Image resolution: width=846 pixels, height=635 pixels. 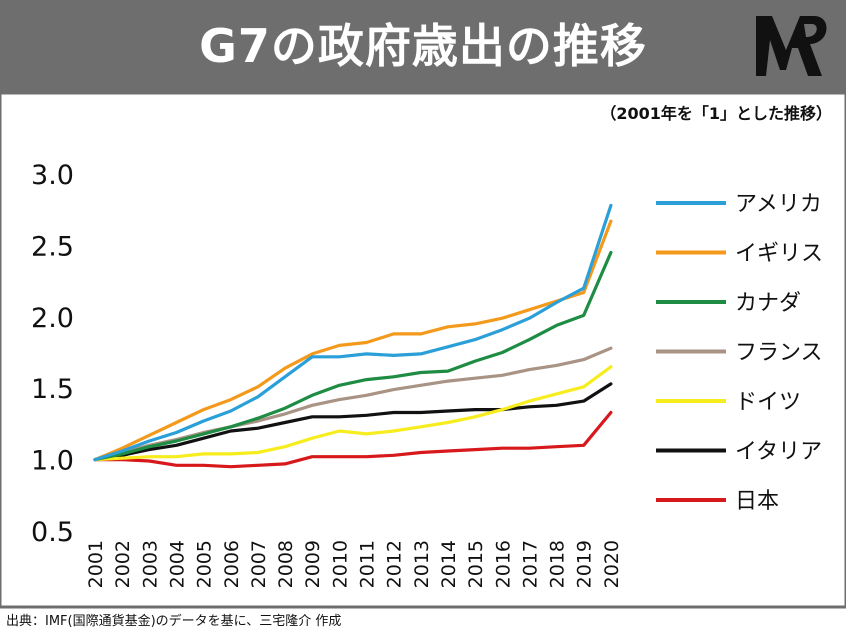 What do you see at coordinates (52, 532) in the screenshot?
I see `y-tick-label: 0.5` at bounding box center [52, 532].